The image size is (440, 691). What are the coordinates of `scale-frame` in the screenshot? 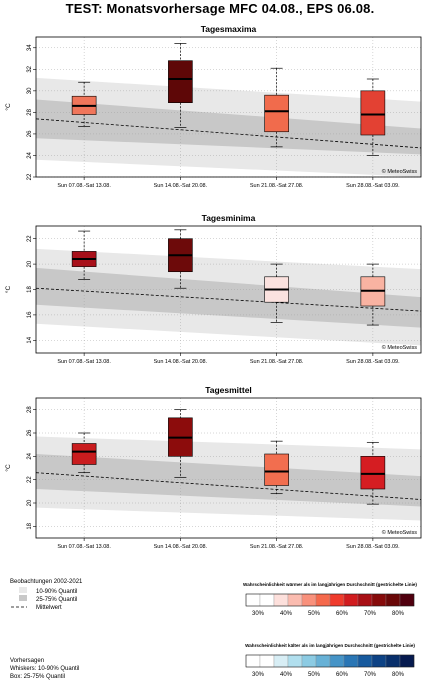 It's located at (330, 661).